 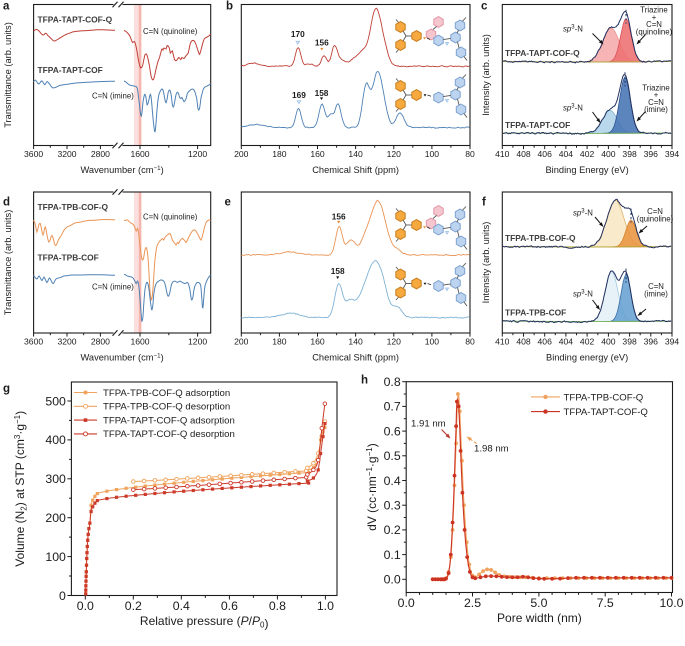 I want to click on svg-text: TFPA-TAPT-COF-Q desorption, so click(x=169, y=434).